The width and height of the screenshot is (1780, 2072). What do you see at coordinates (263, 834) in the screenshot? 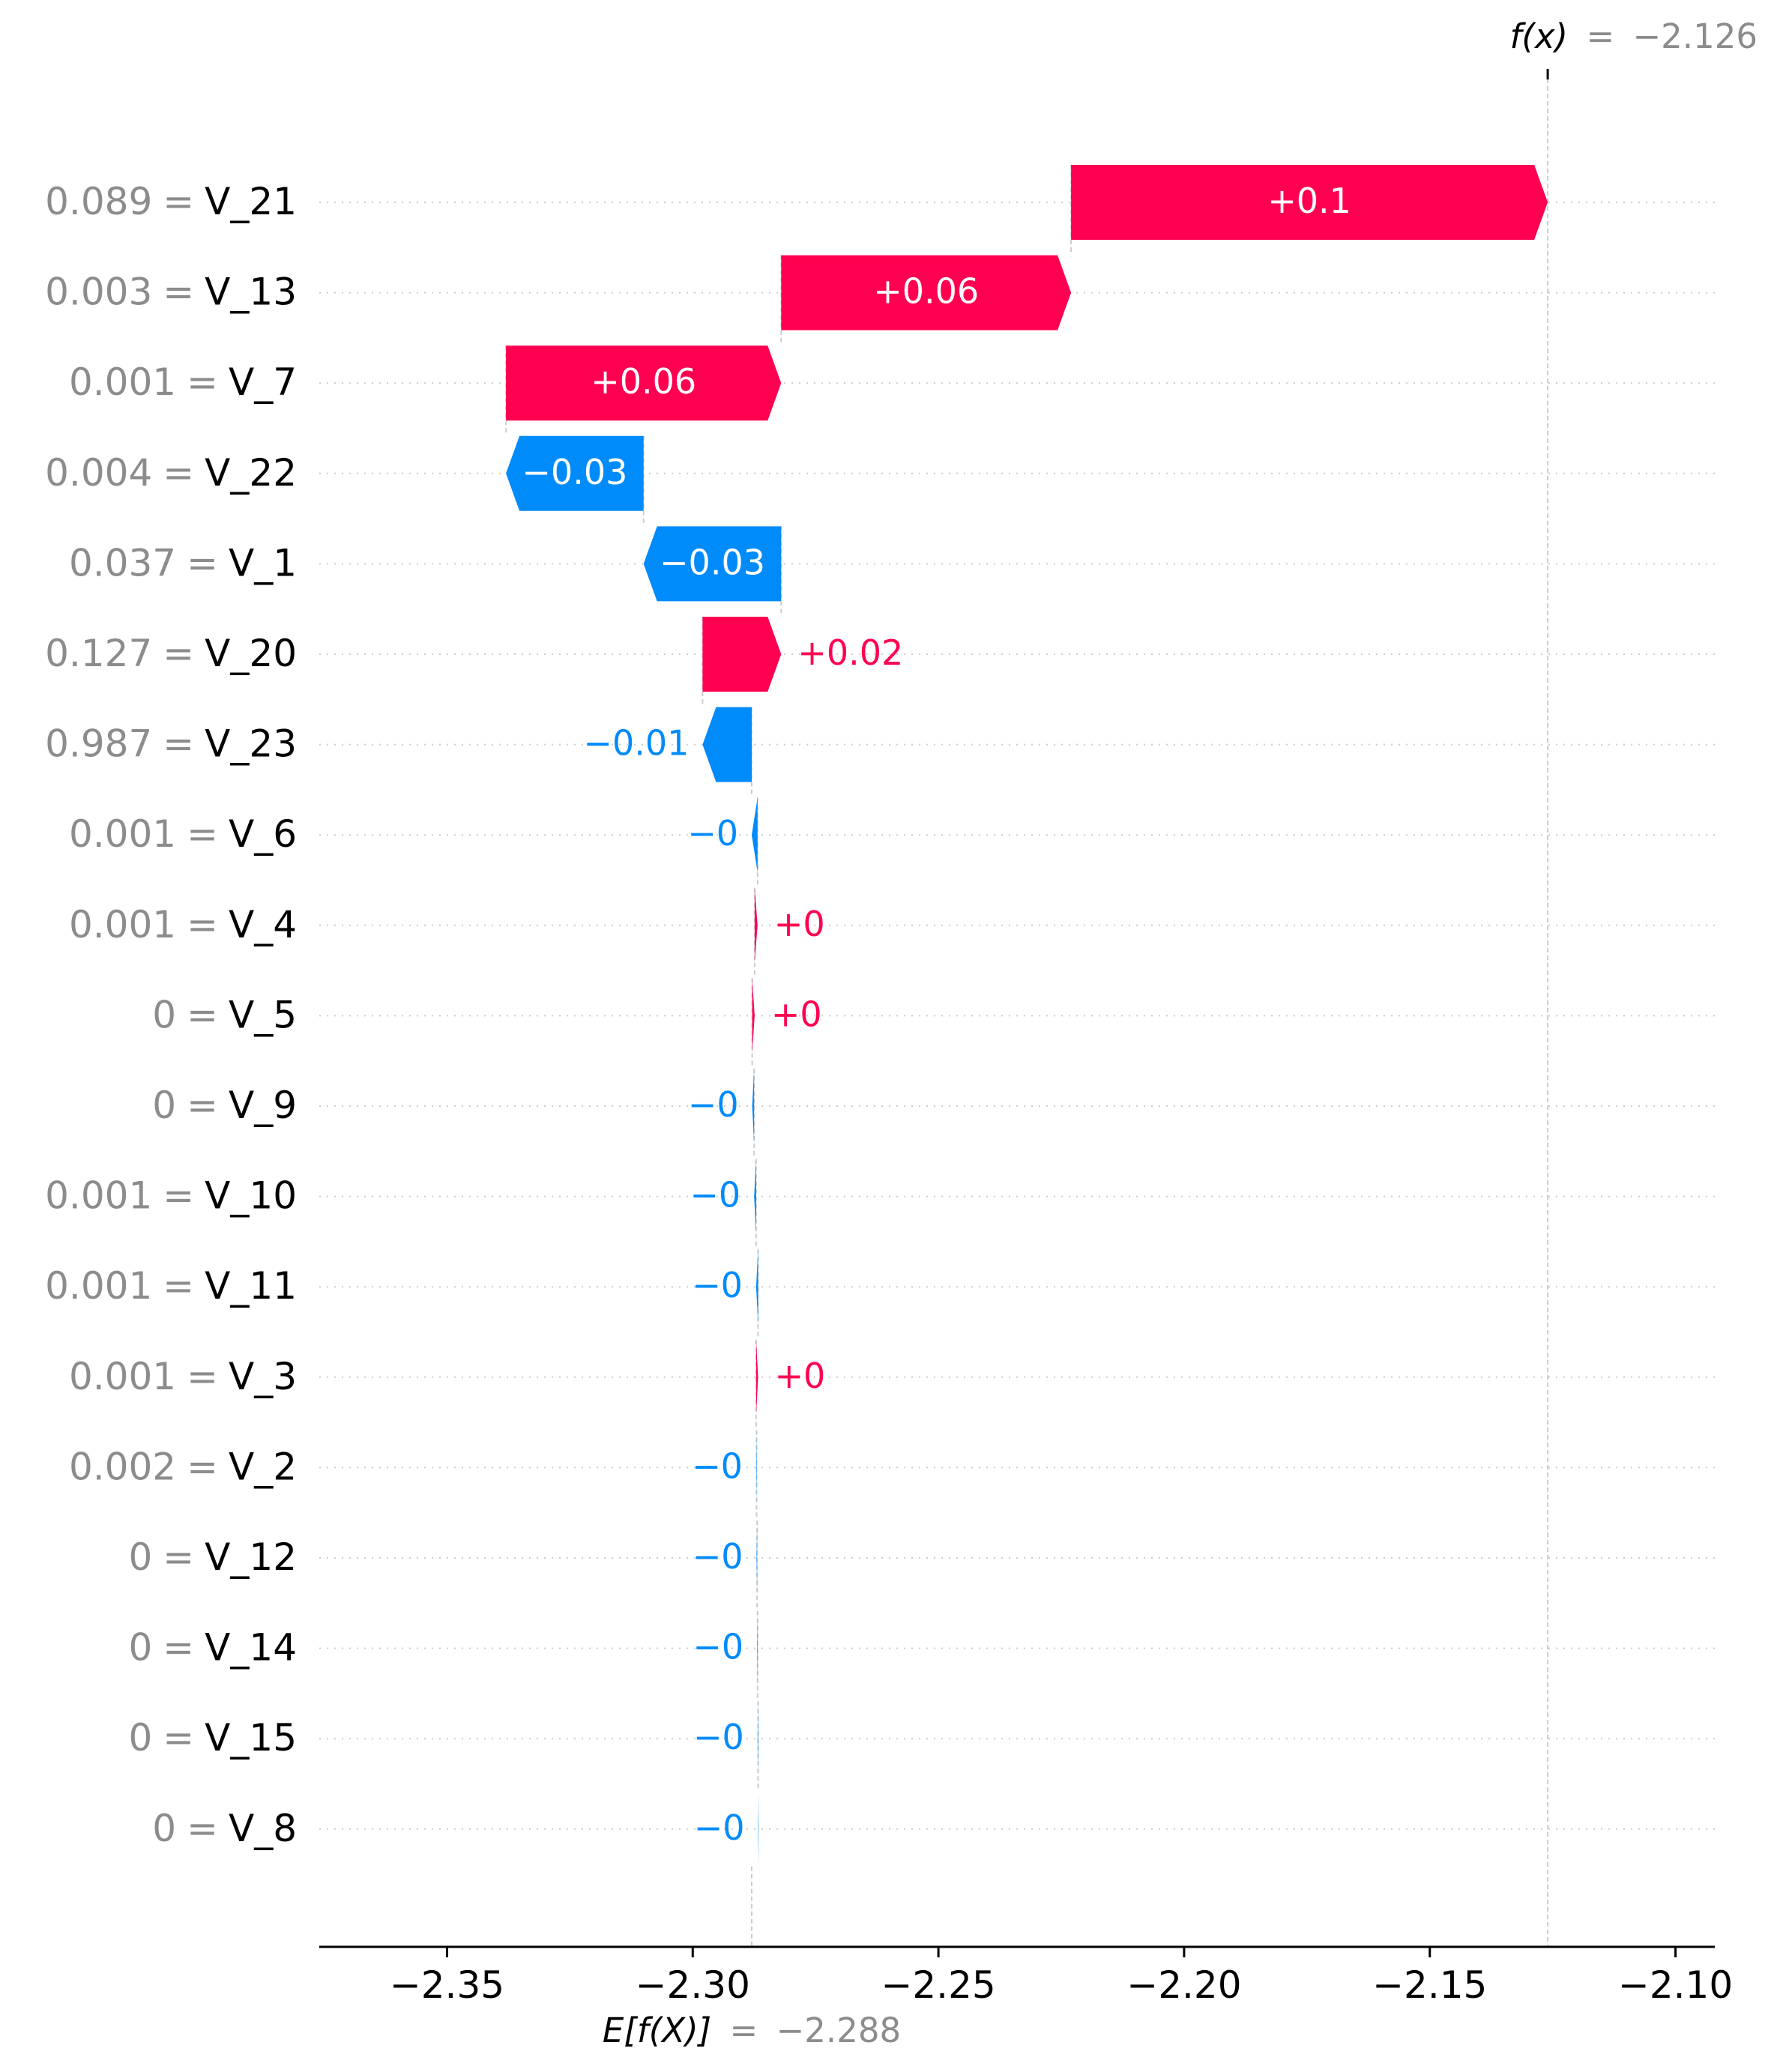
I see `feature-name: V_6` at bounding box center [263, 834].